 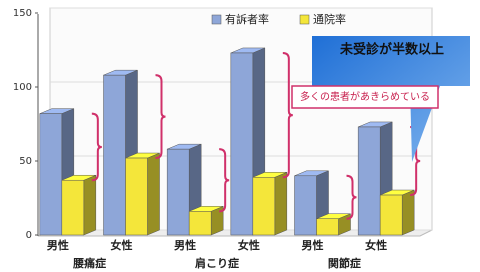 What do you see at coordinates (29, 235) in the screenshot?
I see `y-tick-label: 0` at bounding box center [29, 235].